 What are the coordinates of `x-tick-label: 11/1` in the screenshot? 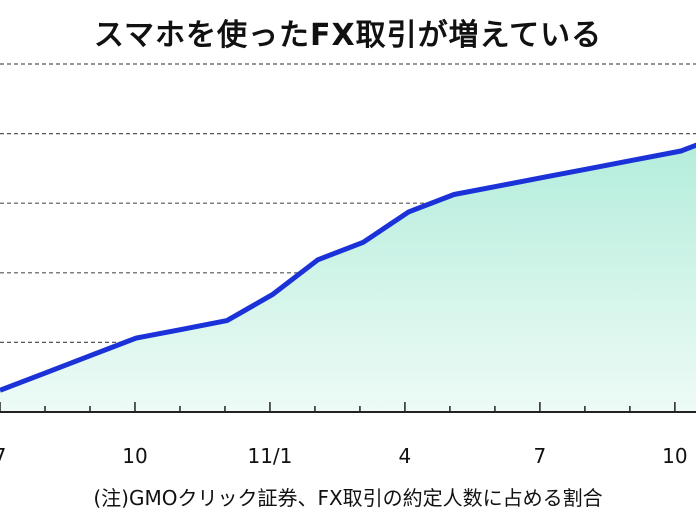 It's located at (269, 456).